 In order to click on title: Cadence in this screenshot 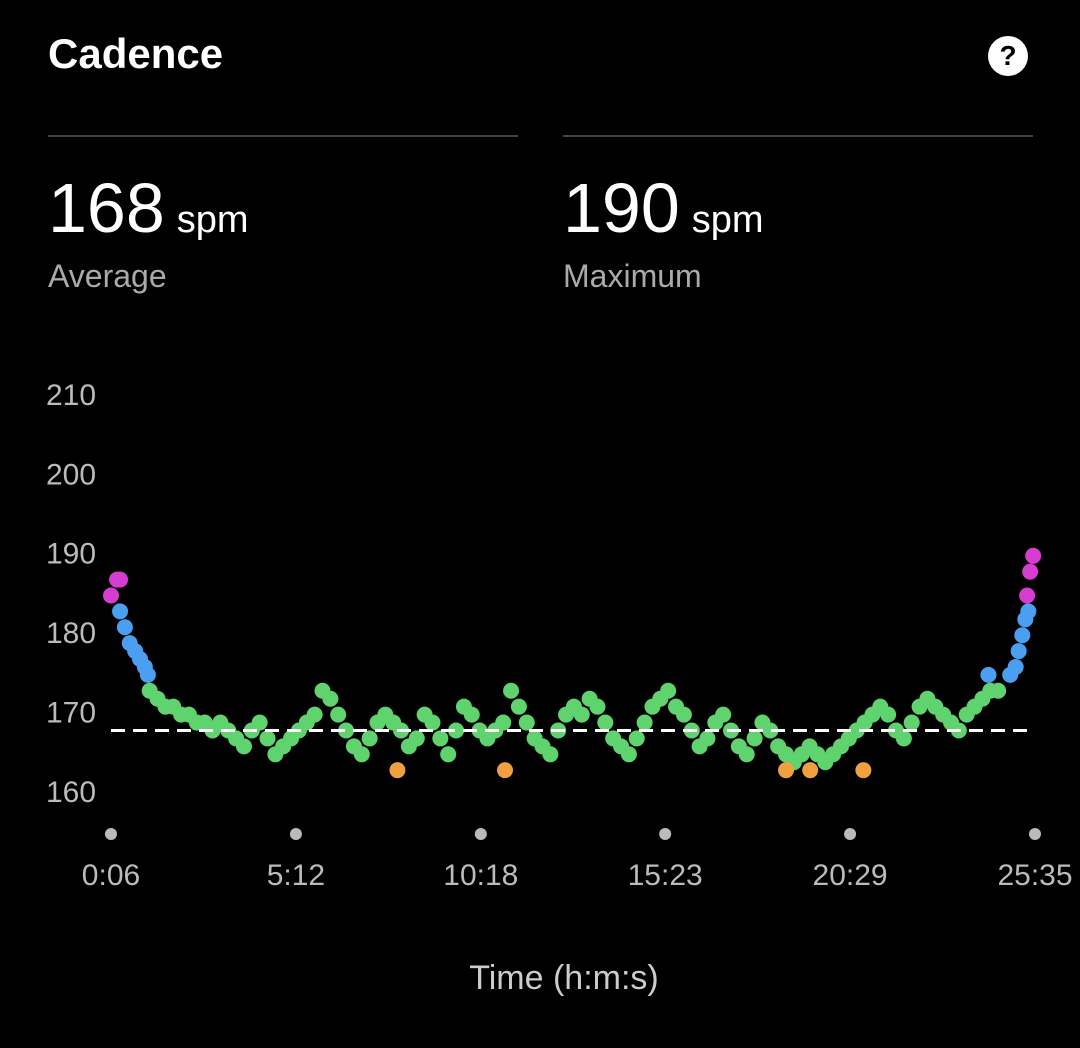, I will do `click(136, 53)`.